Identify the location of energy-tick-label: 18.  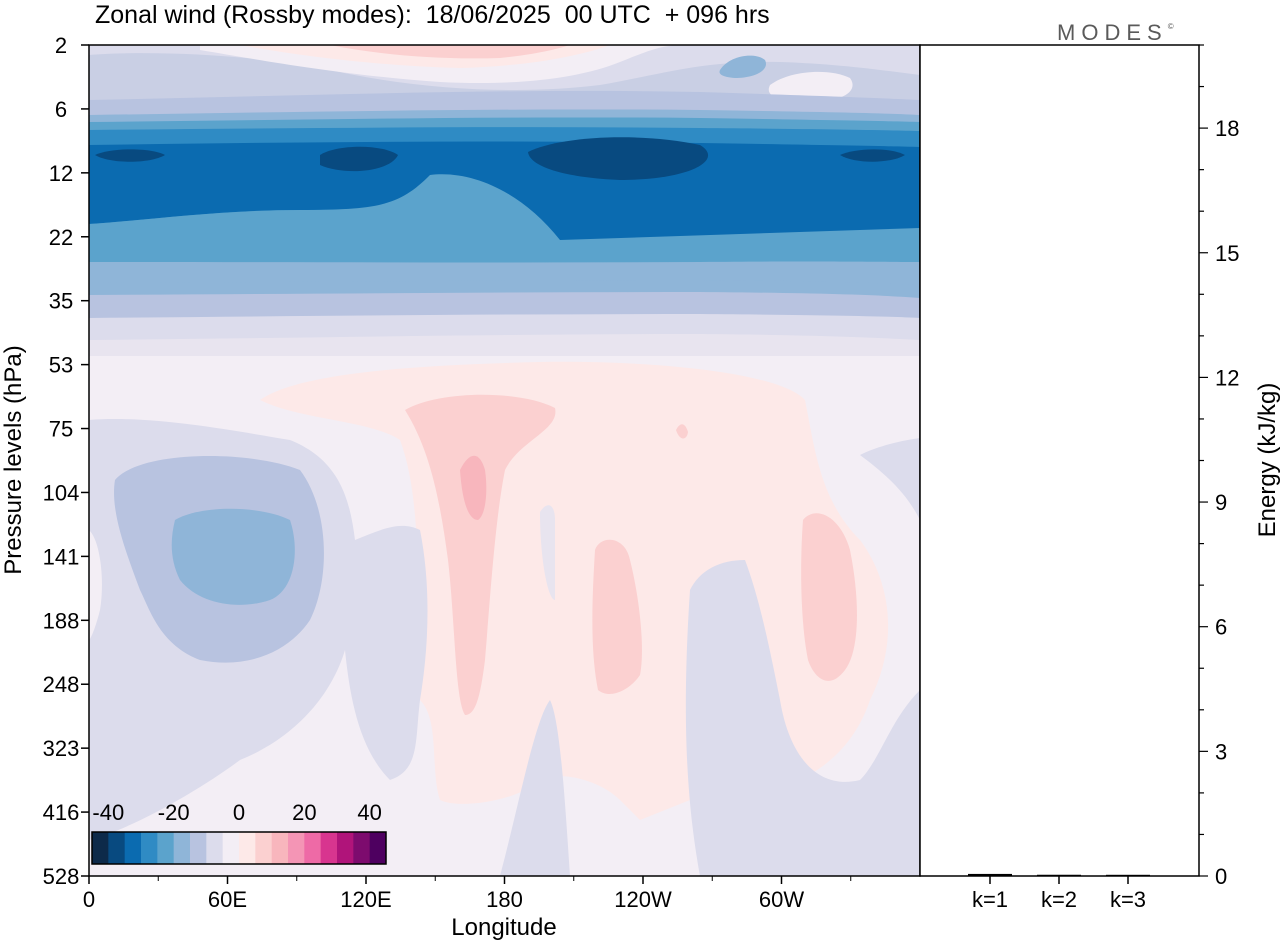
(1227, 128).